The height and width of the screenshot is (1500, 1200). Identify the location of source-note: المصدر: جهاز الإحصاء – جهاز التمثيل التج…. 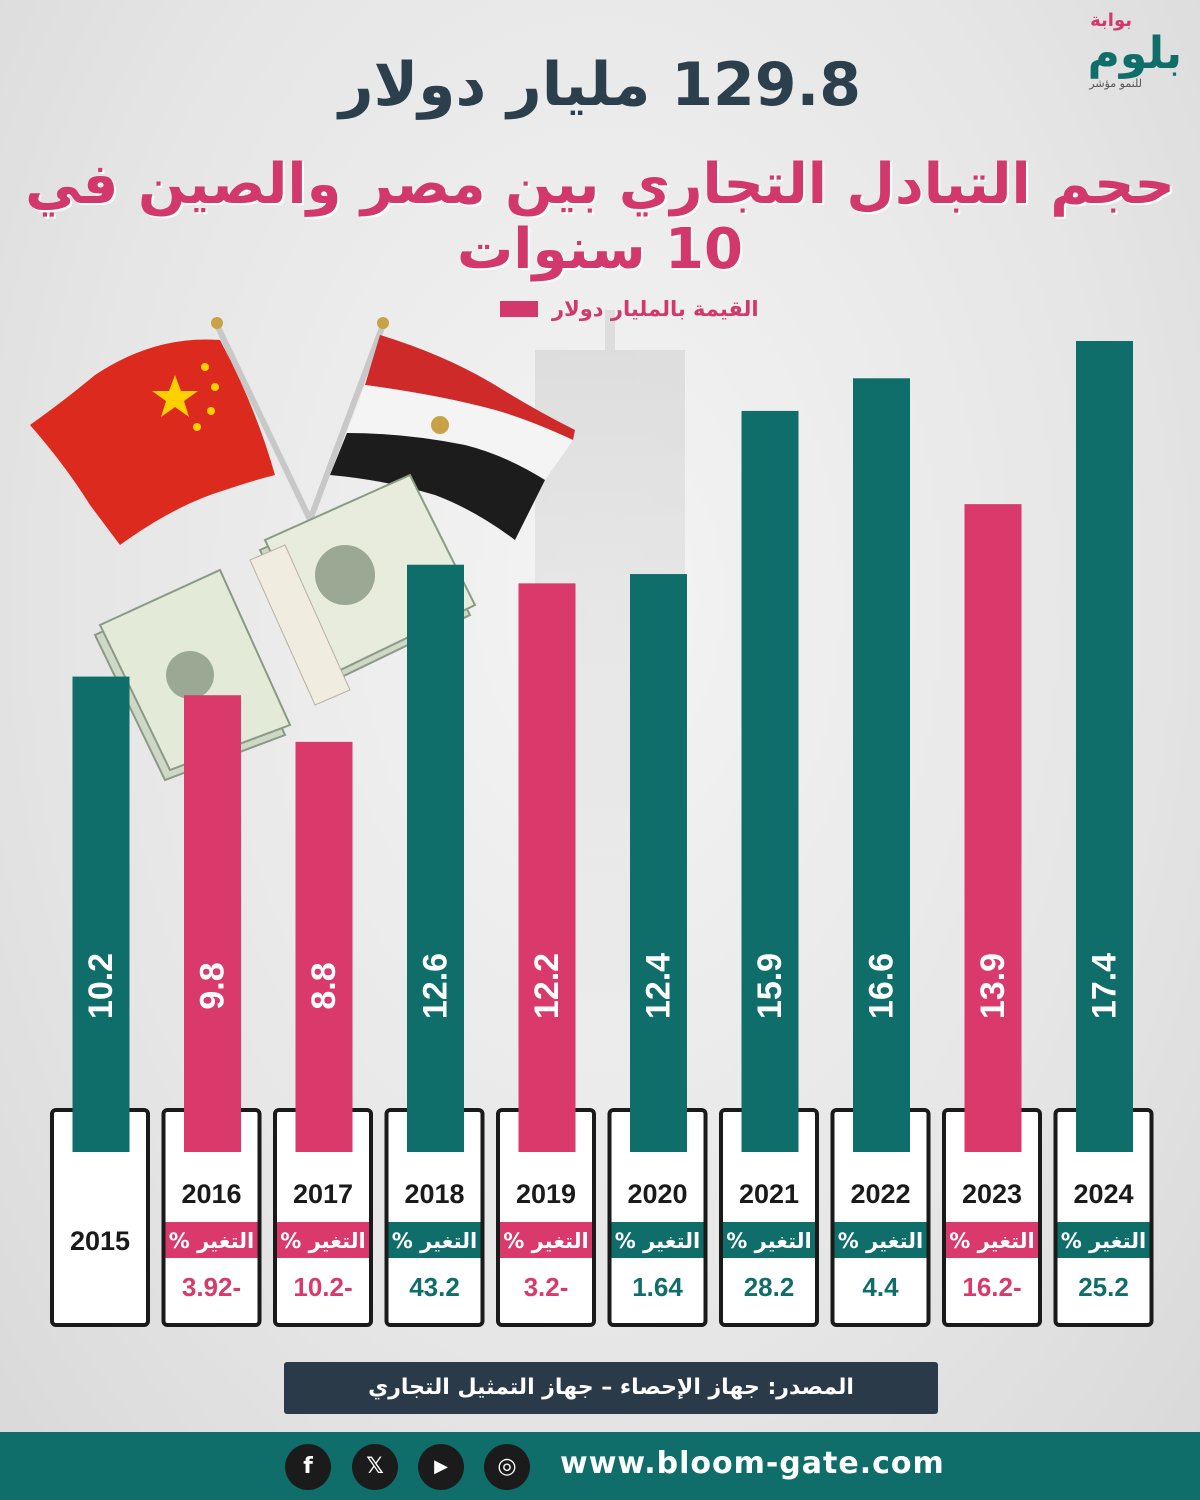
(611, 1388).